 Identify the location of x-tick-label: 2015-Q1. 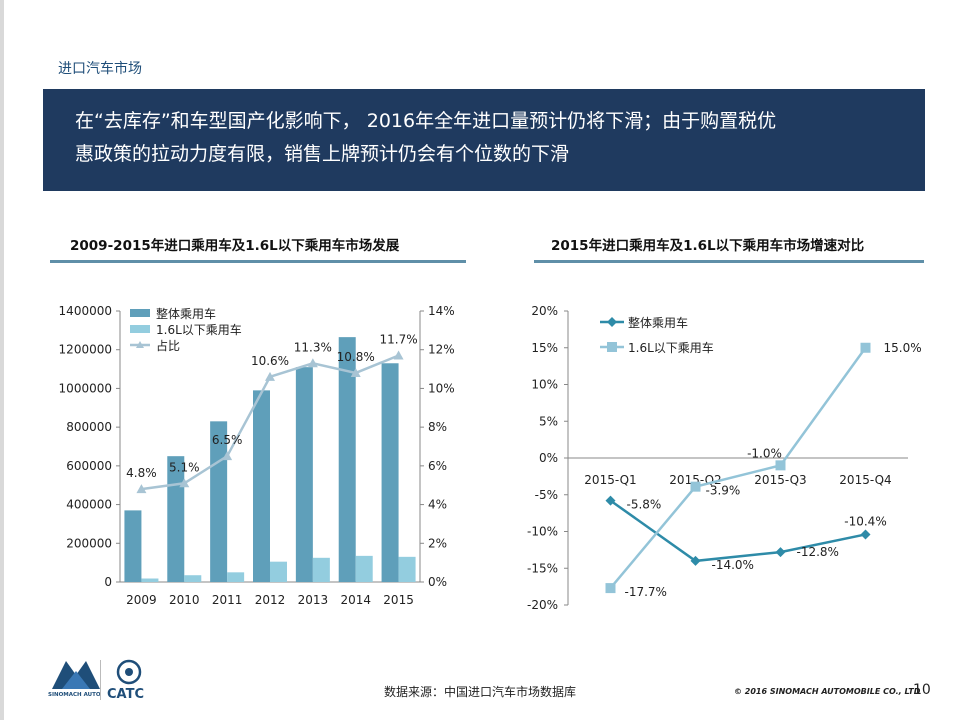
(610, 480).